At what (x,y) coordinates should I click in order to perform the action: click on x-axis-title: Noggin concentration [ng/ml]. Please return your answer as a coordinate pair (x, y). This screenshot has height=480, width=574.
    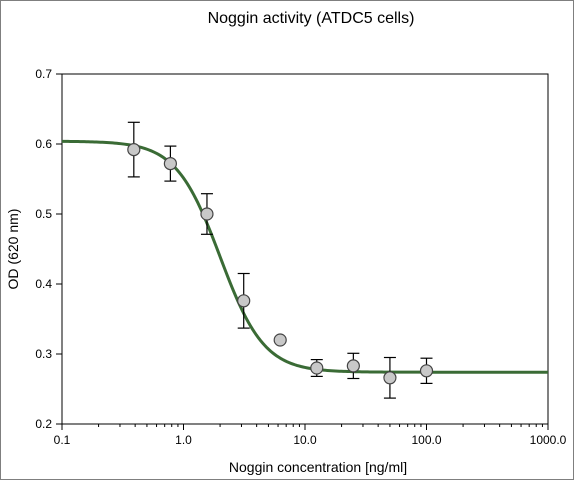
    Looking at the image, I should click on (318, 467).